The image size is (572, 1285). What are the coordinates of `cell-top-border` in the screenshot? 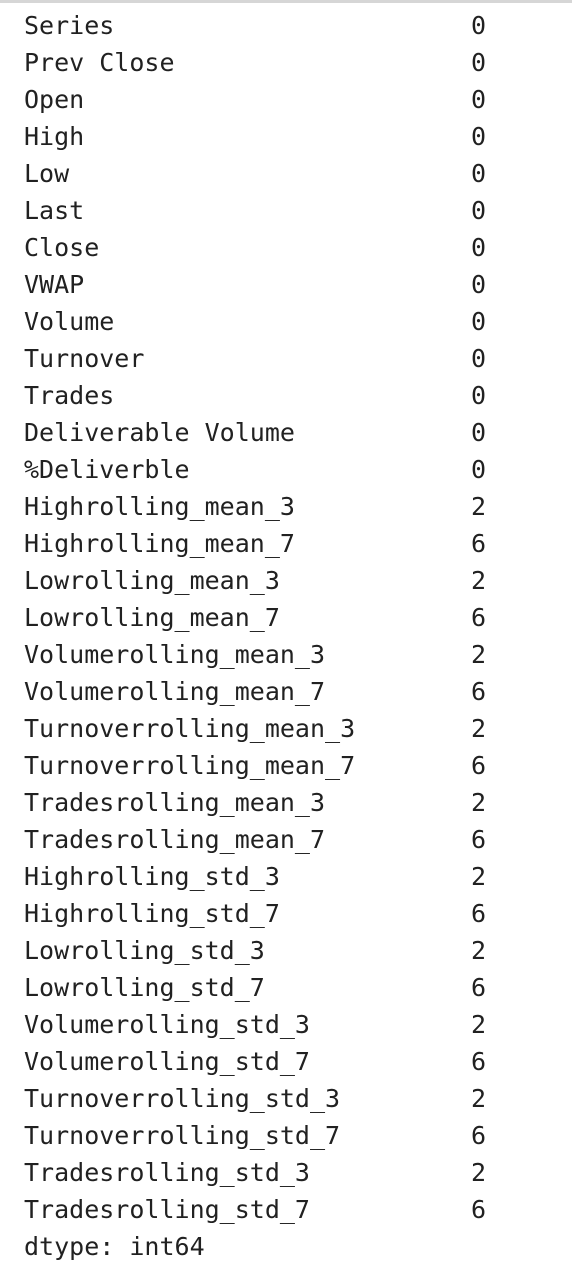 It's located at (286, 1).